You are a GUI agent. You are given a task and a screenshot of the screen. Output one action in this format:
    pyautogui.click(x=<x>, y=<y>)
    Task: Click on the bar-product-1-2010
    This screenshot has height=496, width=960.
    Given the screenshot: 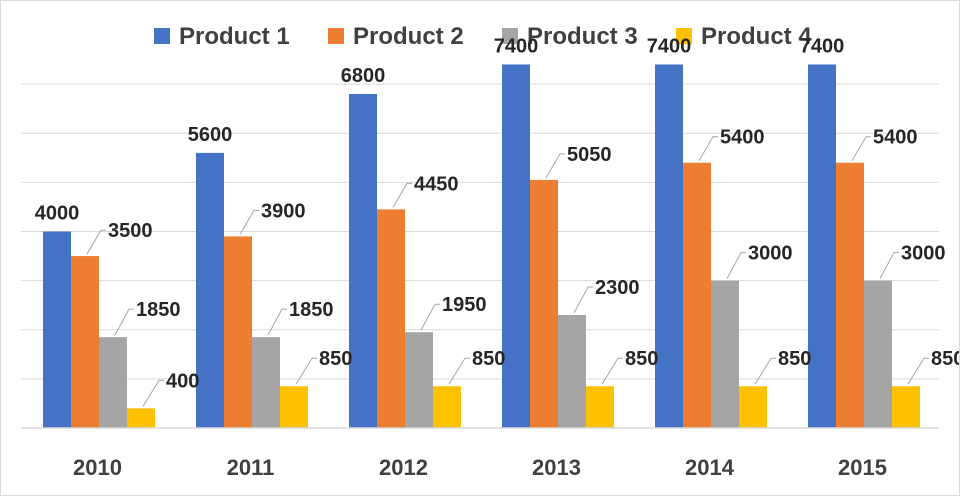 What is the action you would take?
    pyautogui.click(x=57, y=329)
    